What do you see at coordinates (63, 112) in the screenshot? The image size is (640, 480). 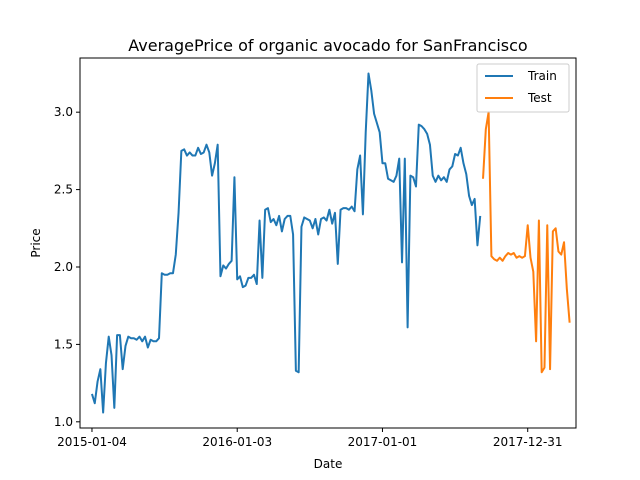 I see `y-tick-label: 3.0` at bounding box center [63, 112].